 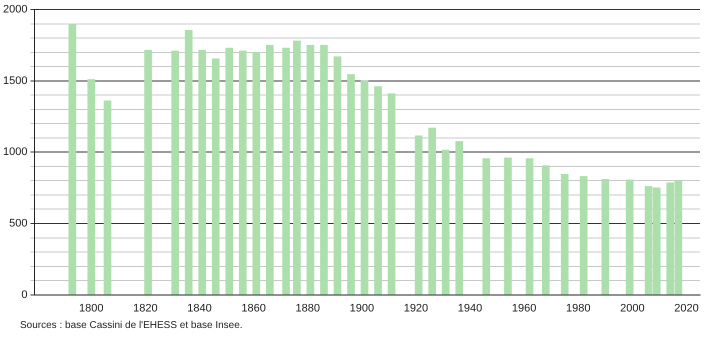 What do you see at coordinates (145, 308) in the screenshot?
I see `x-tick-label: 1820` at bounding box center [145, 308].